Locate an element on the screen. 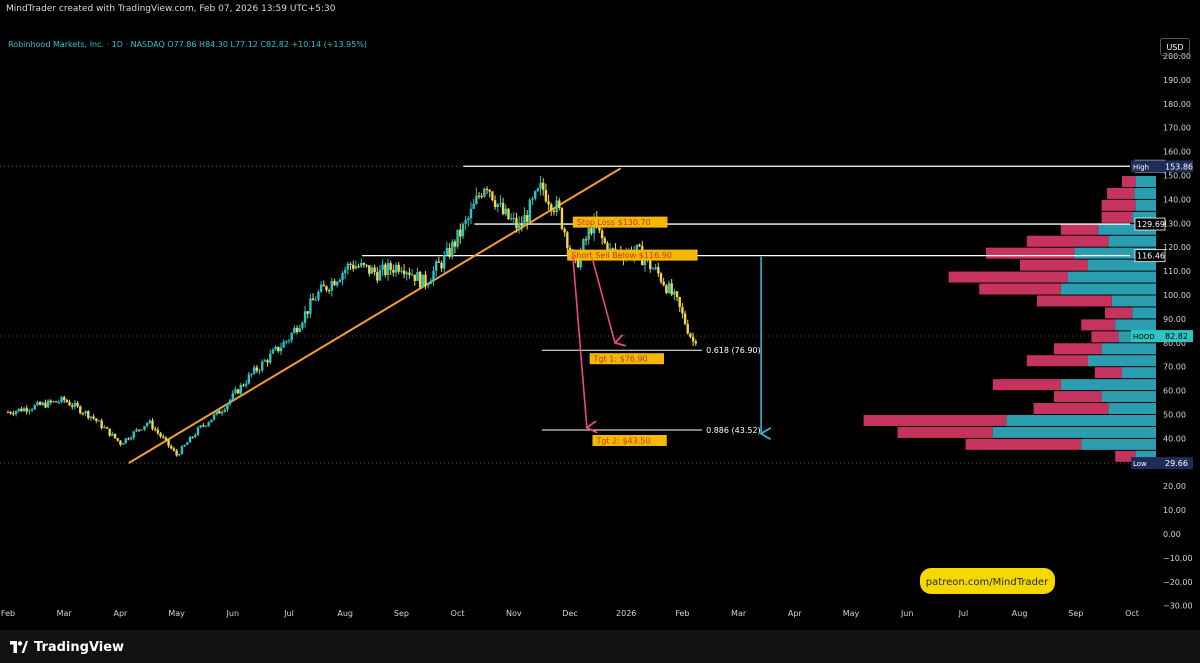 This screenshot has height=663, width=1200. y-tick-label: 10.00 is located at coordinates (1174, 510).